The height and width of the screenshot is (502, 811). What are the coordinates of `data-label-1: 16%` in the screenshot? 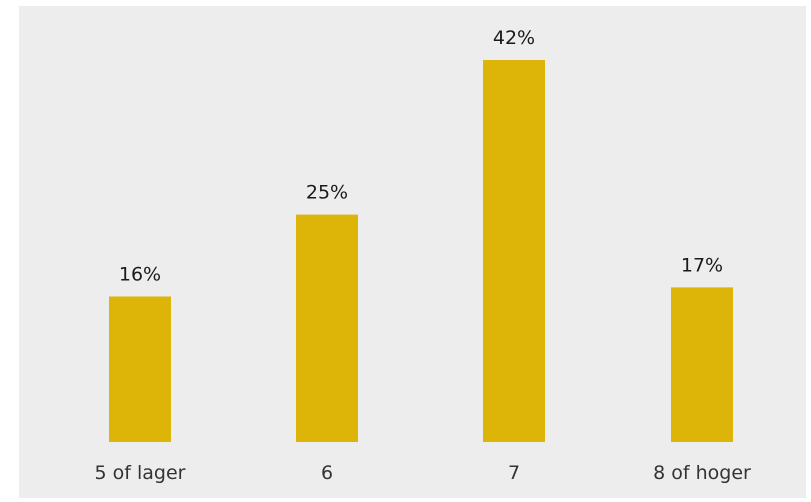 It's located at (140, 274).